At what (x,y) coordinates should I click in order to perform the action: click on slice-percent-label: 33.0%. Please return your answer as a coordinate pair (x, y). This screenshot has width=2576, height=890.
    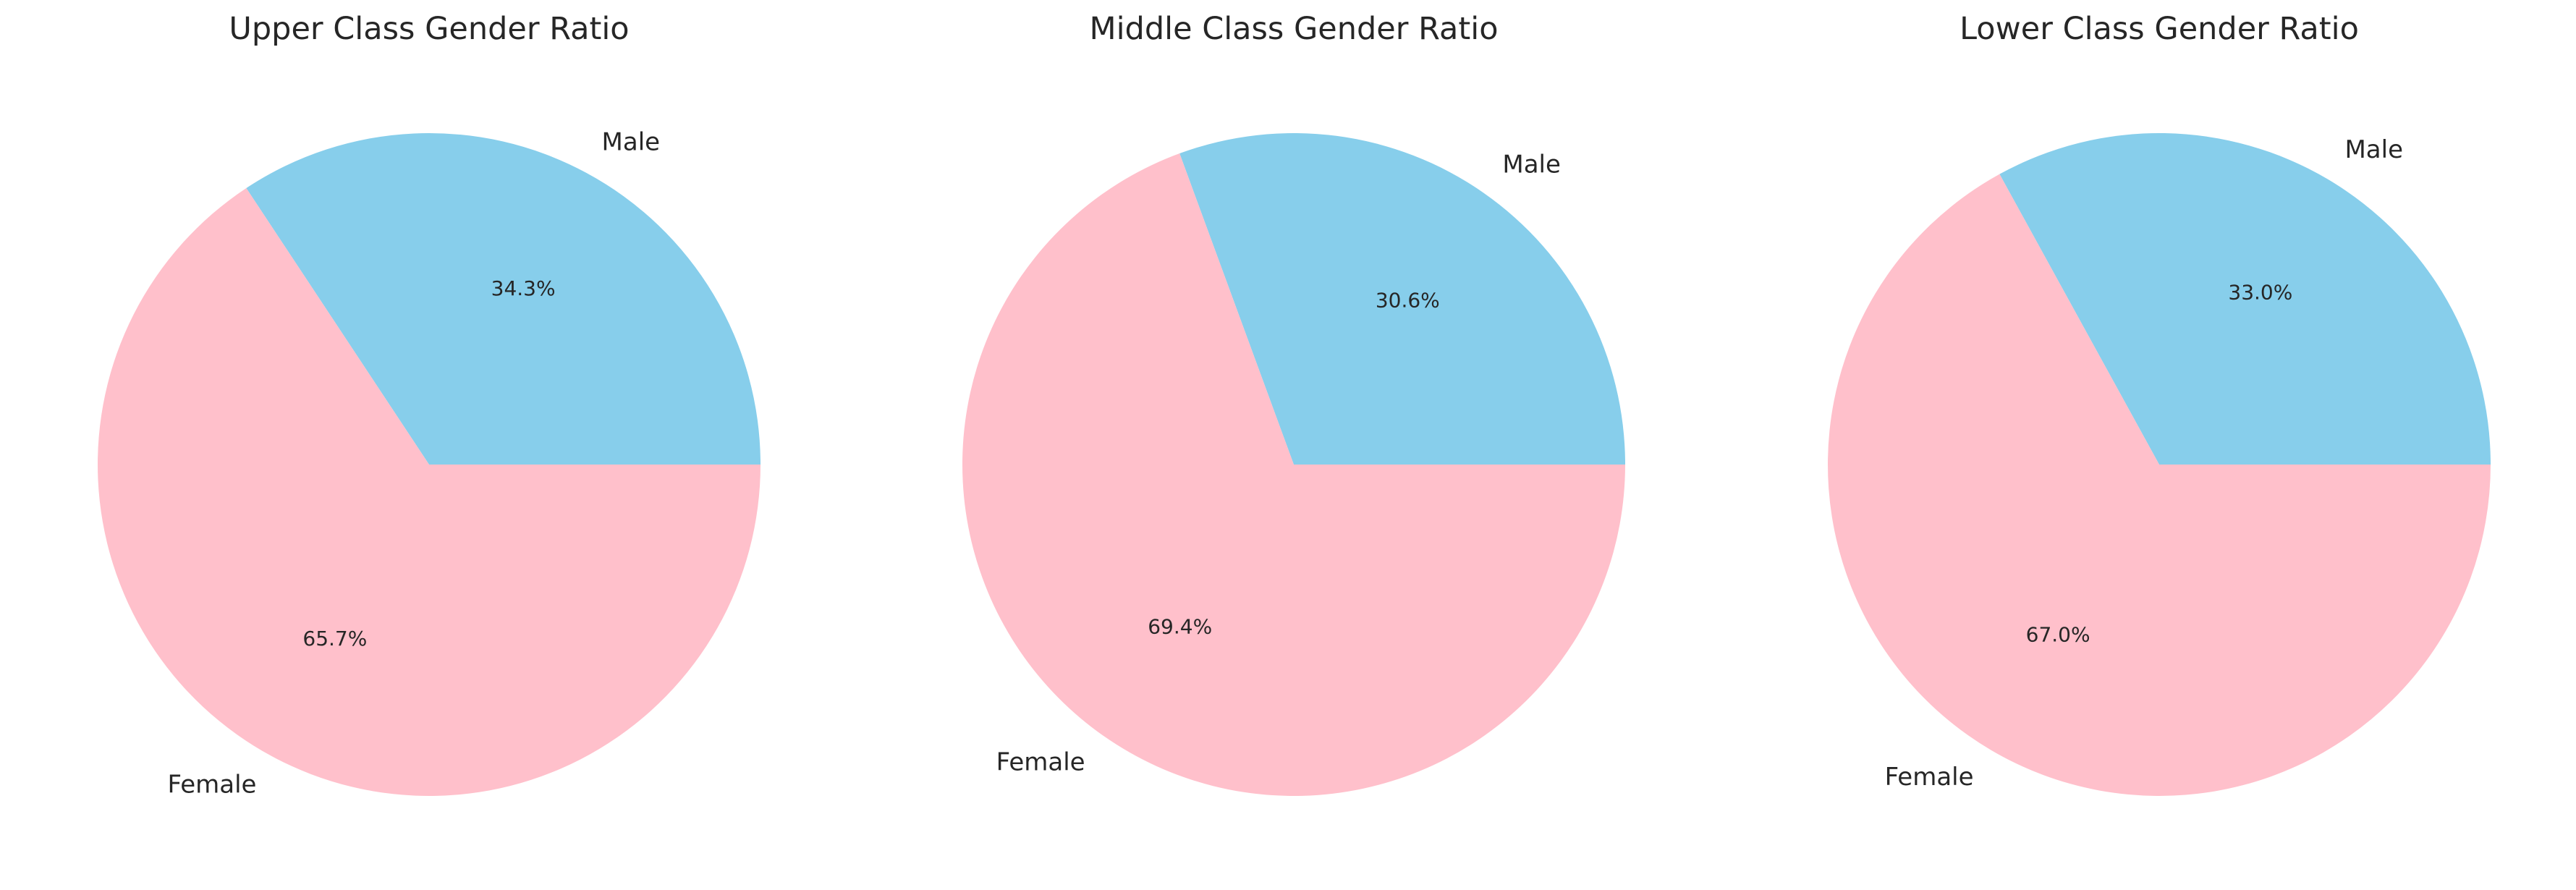
    Looking at the image, I should click on (2260, 292).